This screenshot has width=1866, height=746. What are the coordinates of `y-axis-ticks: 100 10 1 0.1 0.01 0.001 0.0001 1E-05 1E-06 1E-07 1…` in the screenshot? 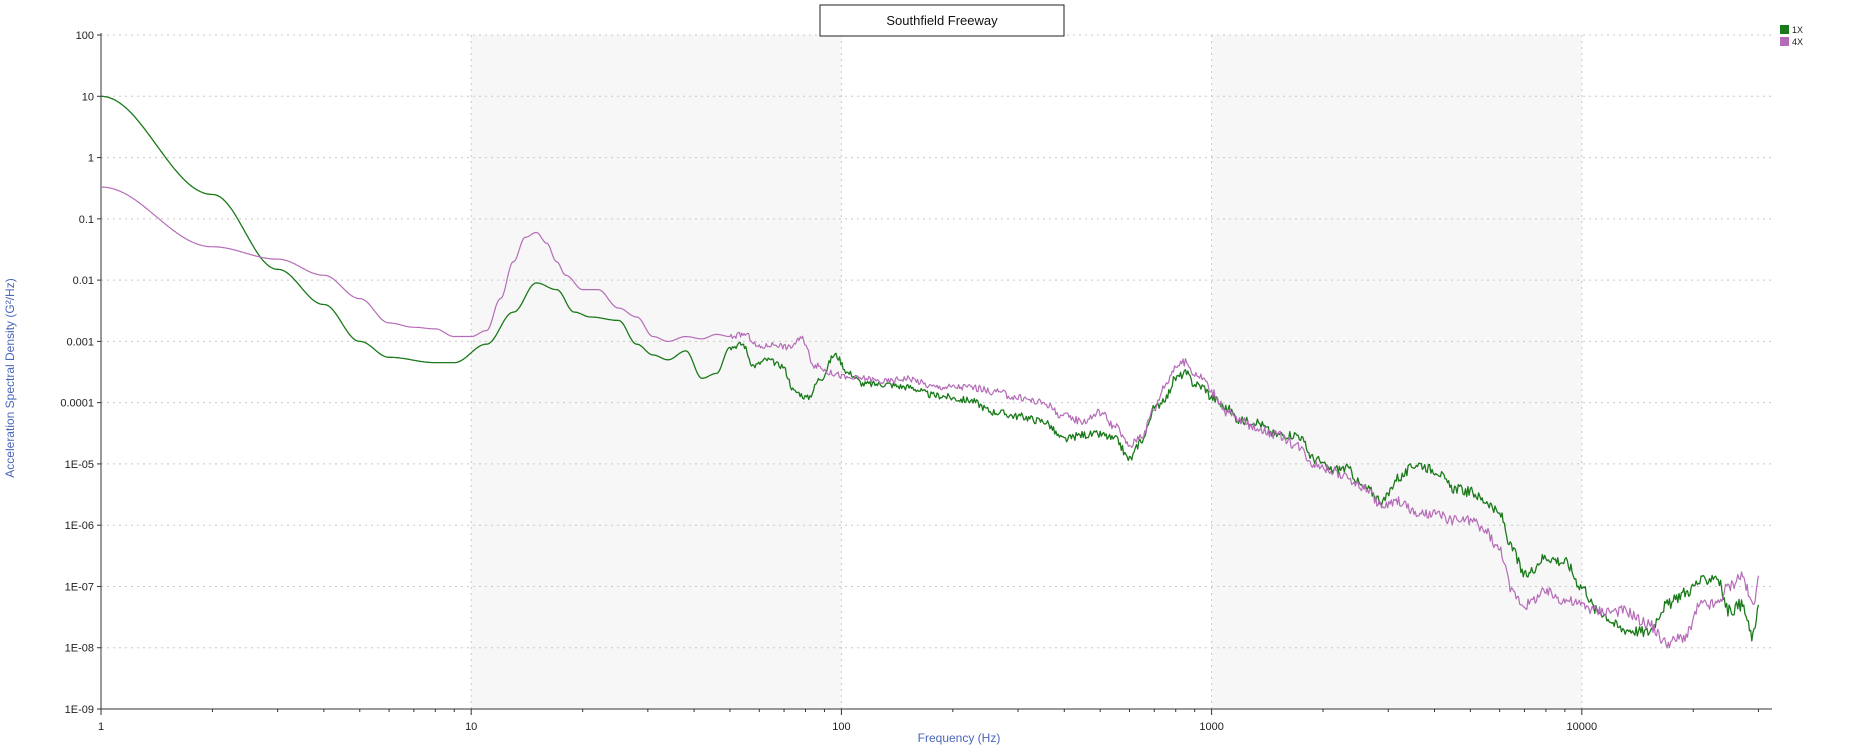 It's located at (80, 373).